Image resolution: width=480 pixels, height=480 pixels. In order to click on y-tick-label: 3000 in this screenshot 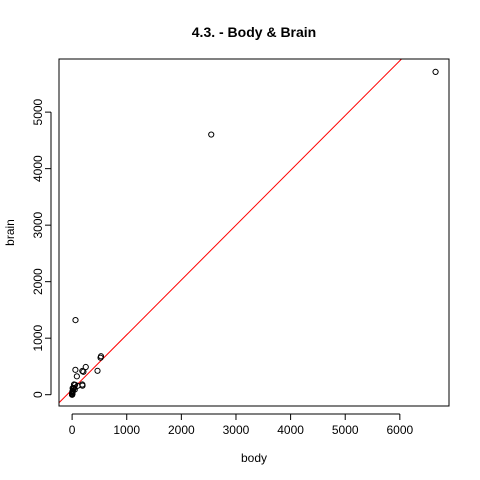, I will do `click(38, 224)`.